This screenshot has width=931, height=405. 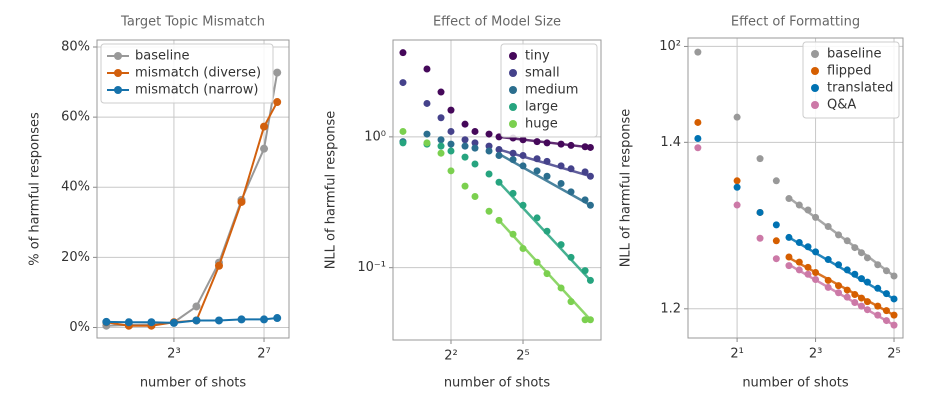 What do you see at coordinates (79, 327) in the screenshot?
I see `y-tick-label: 0%` at bounding box center [79, 327].